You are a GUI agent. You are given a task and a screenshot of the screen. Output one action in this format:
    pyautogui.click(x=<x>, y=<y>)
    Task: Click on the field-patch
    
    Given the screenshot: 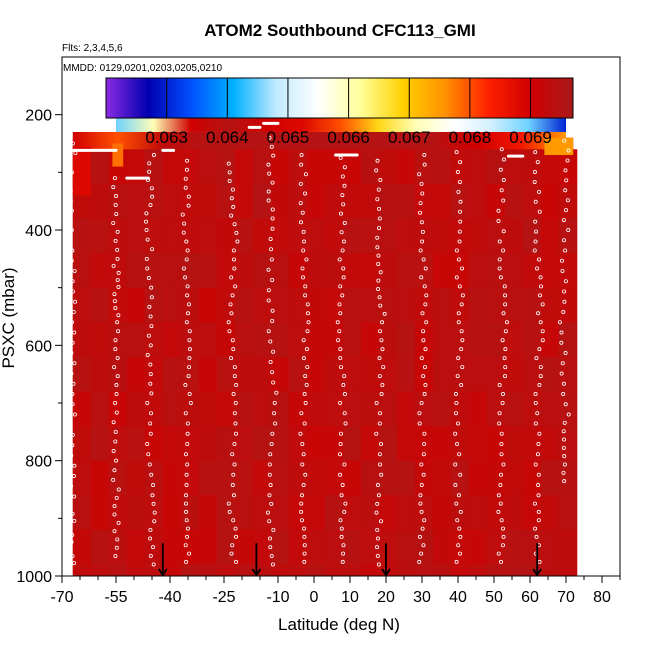 What is the action you would take?
    pyautogui.click(x=559, y=146)
    